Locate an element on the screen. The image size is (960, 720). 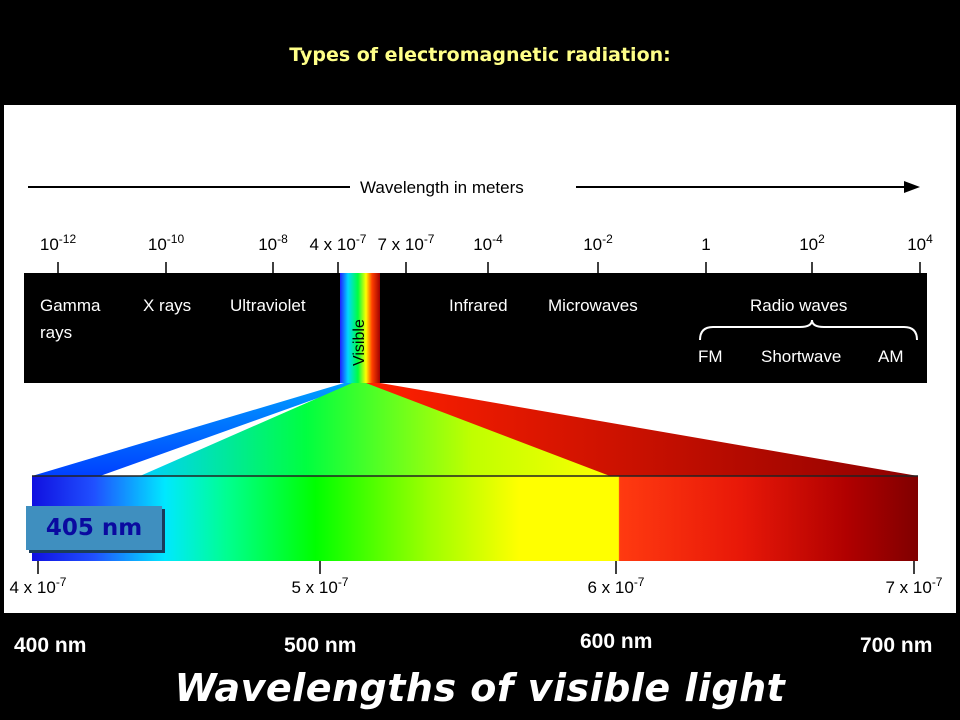
region-gamma-label-2: rays is located at coordinates (56, 332).